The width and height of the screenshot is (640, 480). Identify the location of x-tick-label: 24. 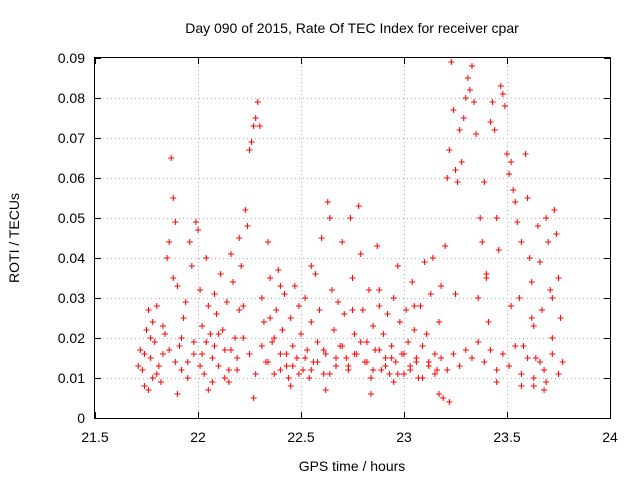
(610, 437).